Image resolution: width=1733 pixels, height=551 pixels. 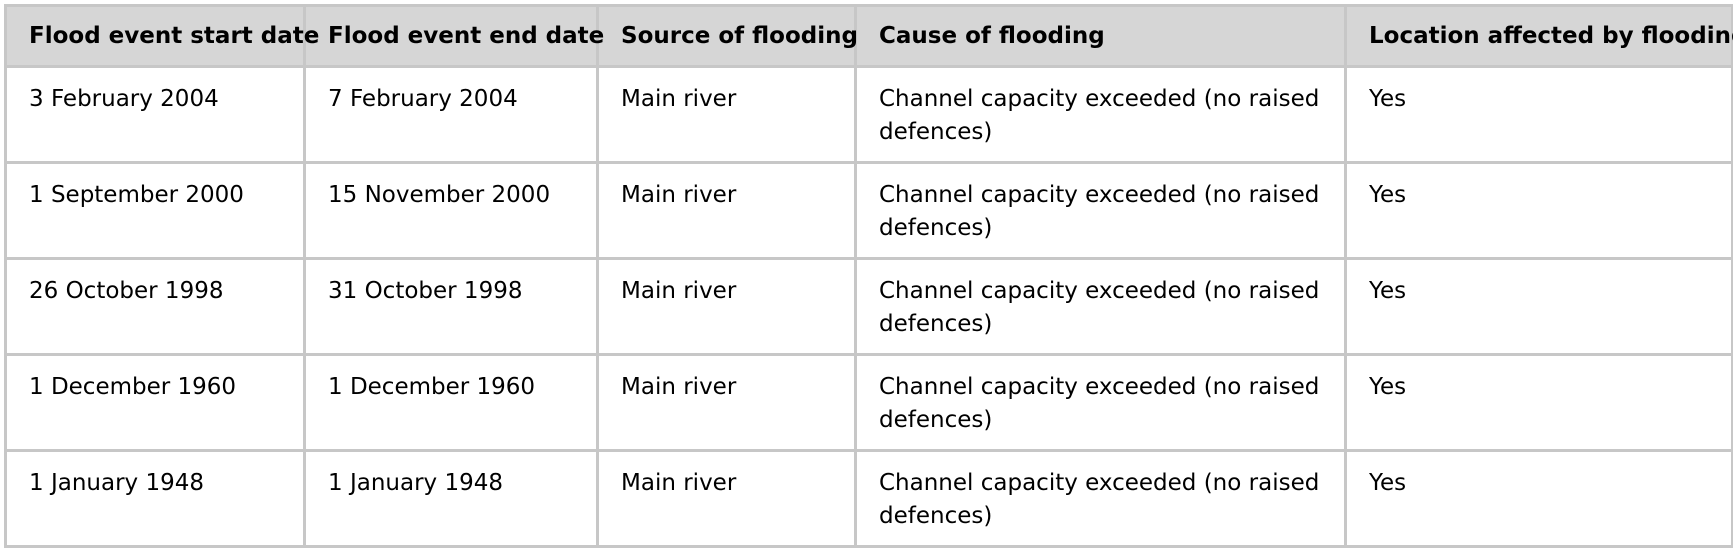 What do you see at coordinates (161, 36) in the screenshot?
I see `header-start-date: Flood event start date` at bounding box center [161, 36].